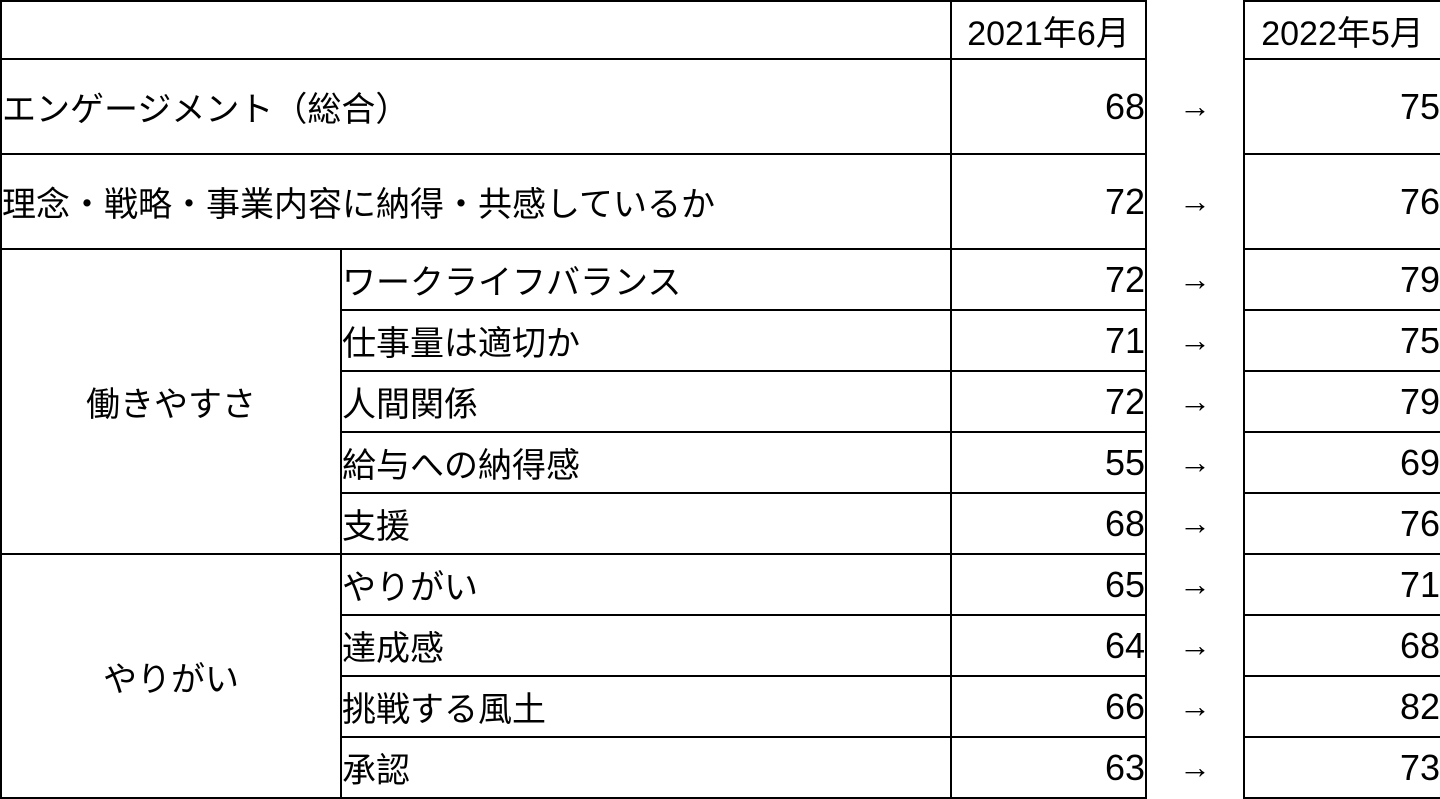 This screenshot has height=799, width=1440. Describe the element at coordinates (476, 201) in the screenshot. I see `row-label: 理念・戦略・事業内容に納得・共感しているか` at that location.